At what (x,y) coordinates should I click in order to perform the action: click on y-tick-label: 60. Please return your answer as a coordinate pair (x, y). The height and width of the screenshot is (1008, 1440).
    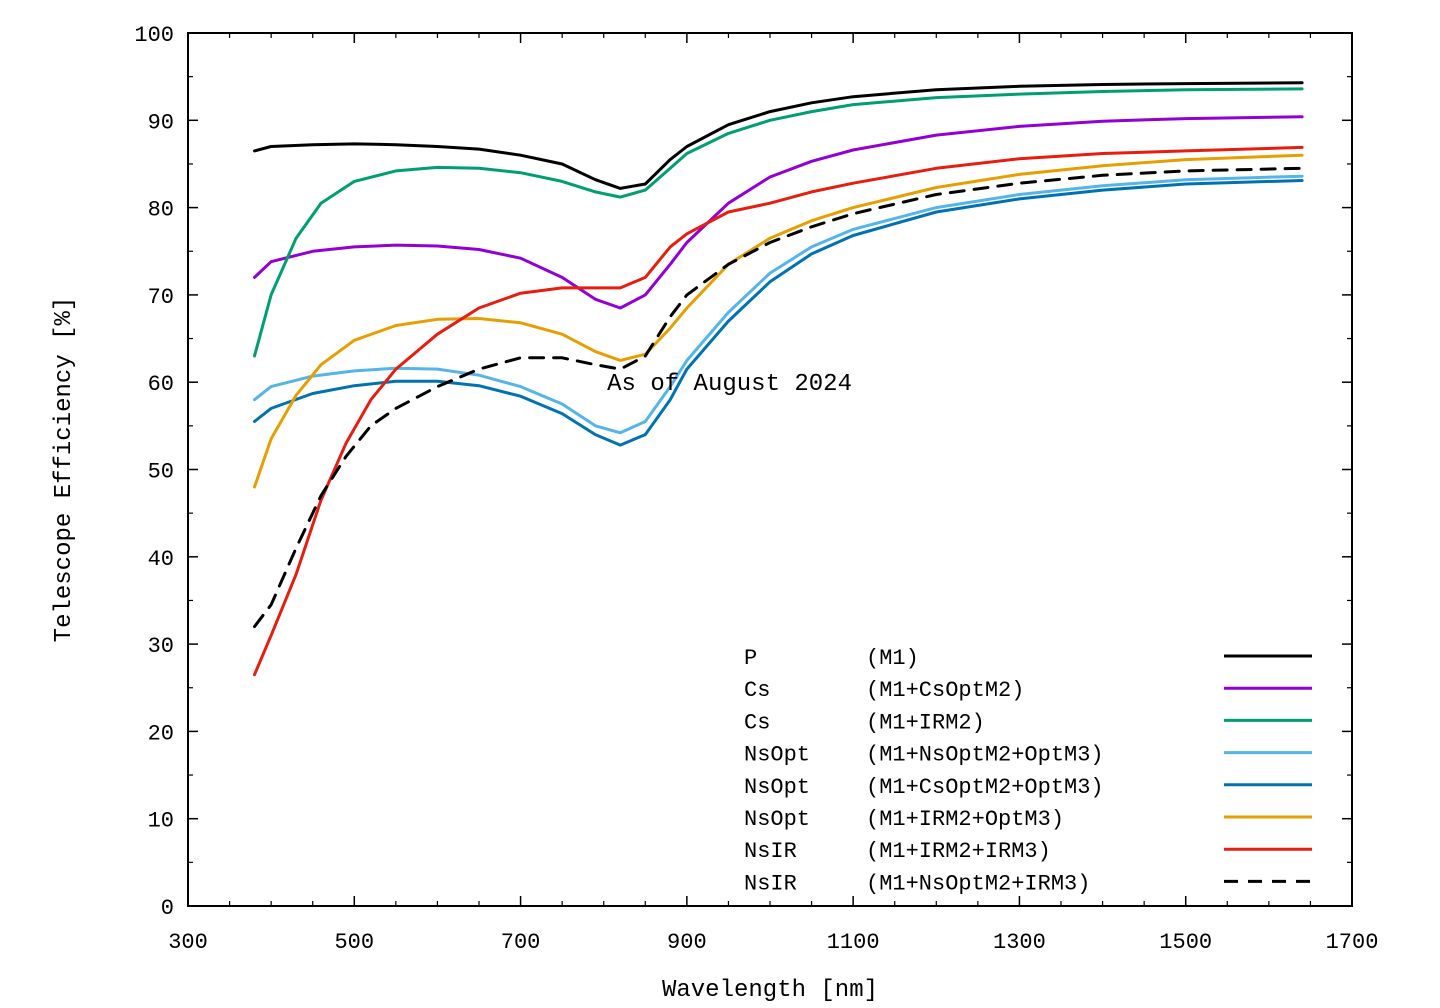
    Looking at the image, I should click on (161, 384).